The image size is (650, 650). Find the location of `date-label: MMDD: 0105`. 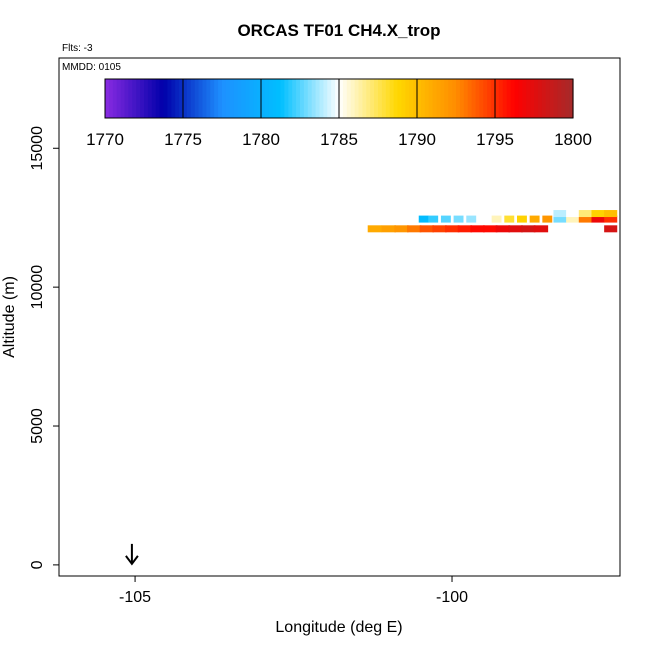

date-label: MMDD: 0105 is located at coordinates (91, 67).